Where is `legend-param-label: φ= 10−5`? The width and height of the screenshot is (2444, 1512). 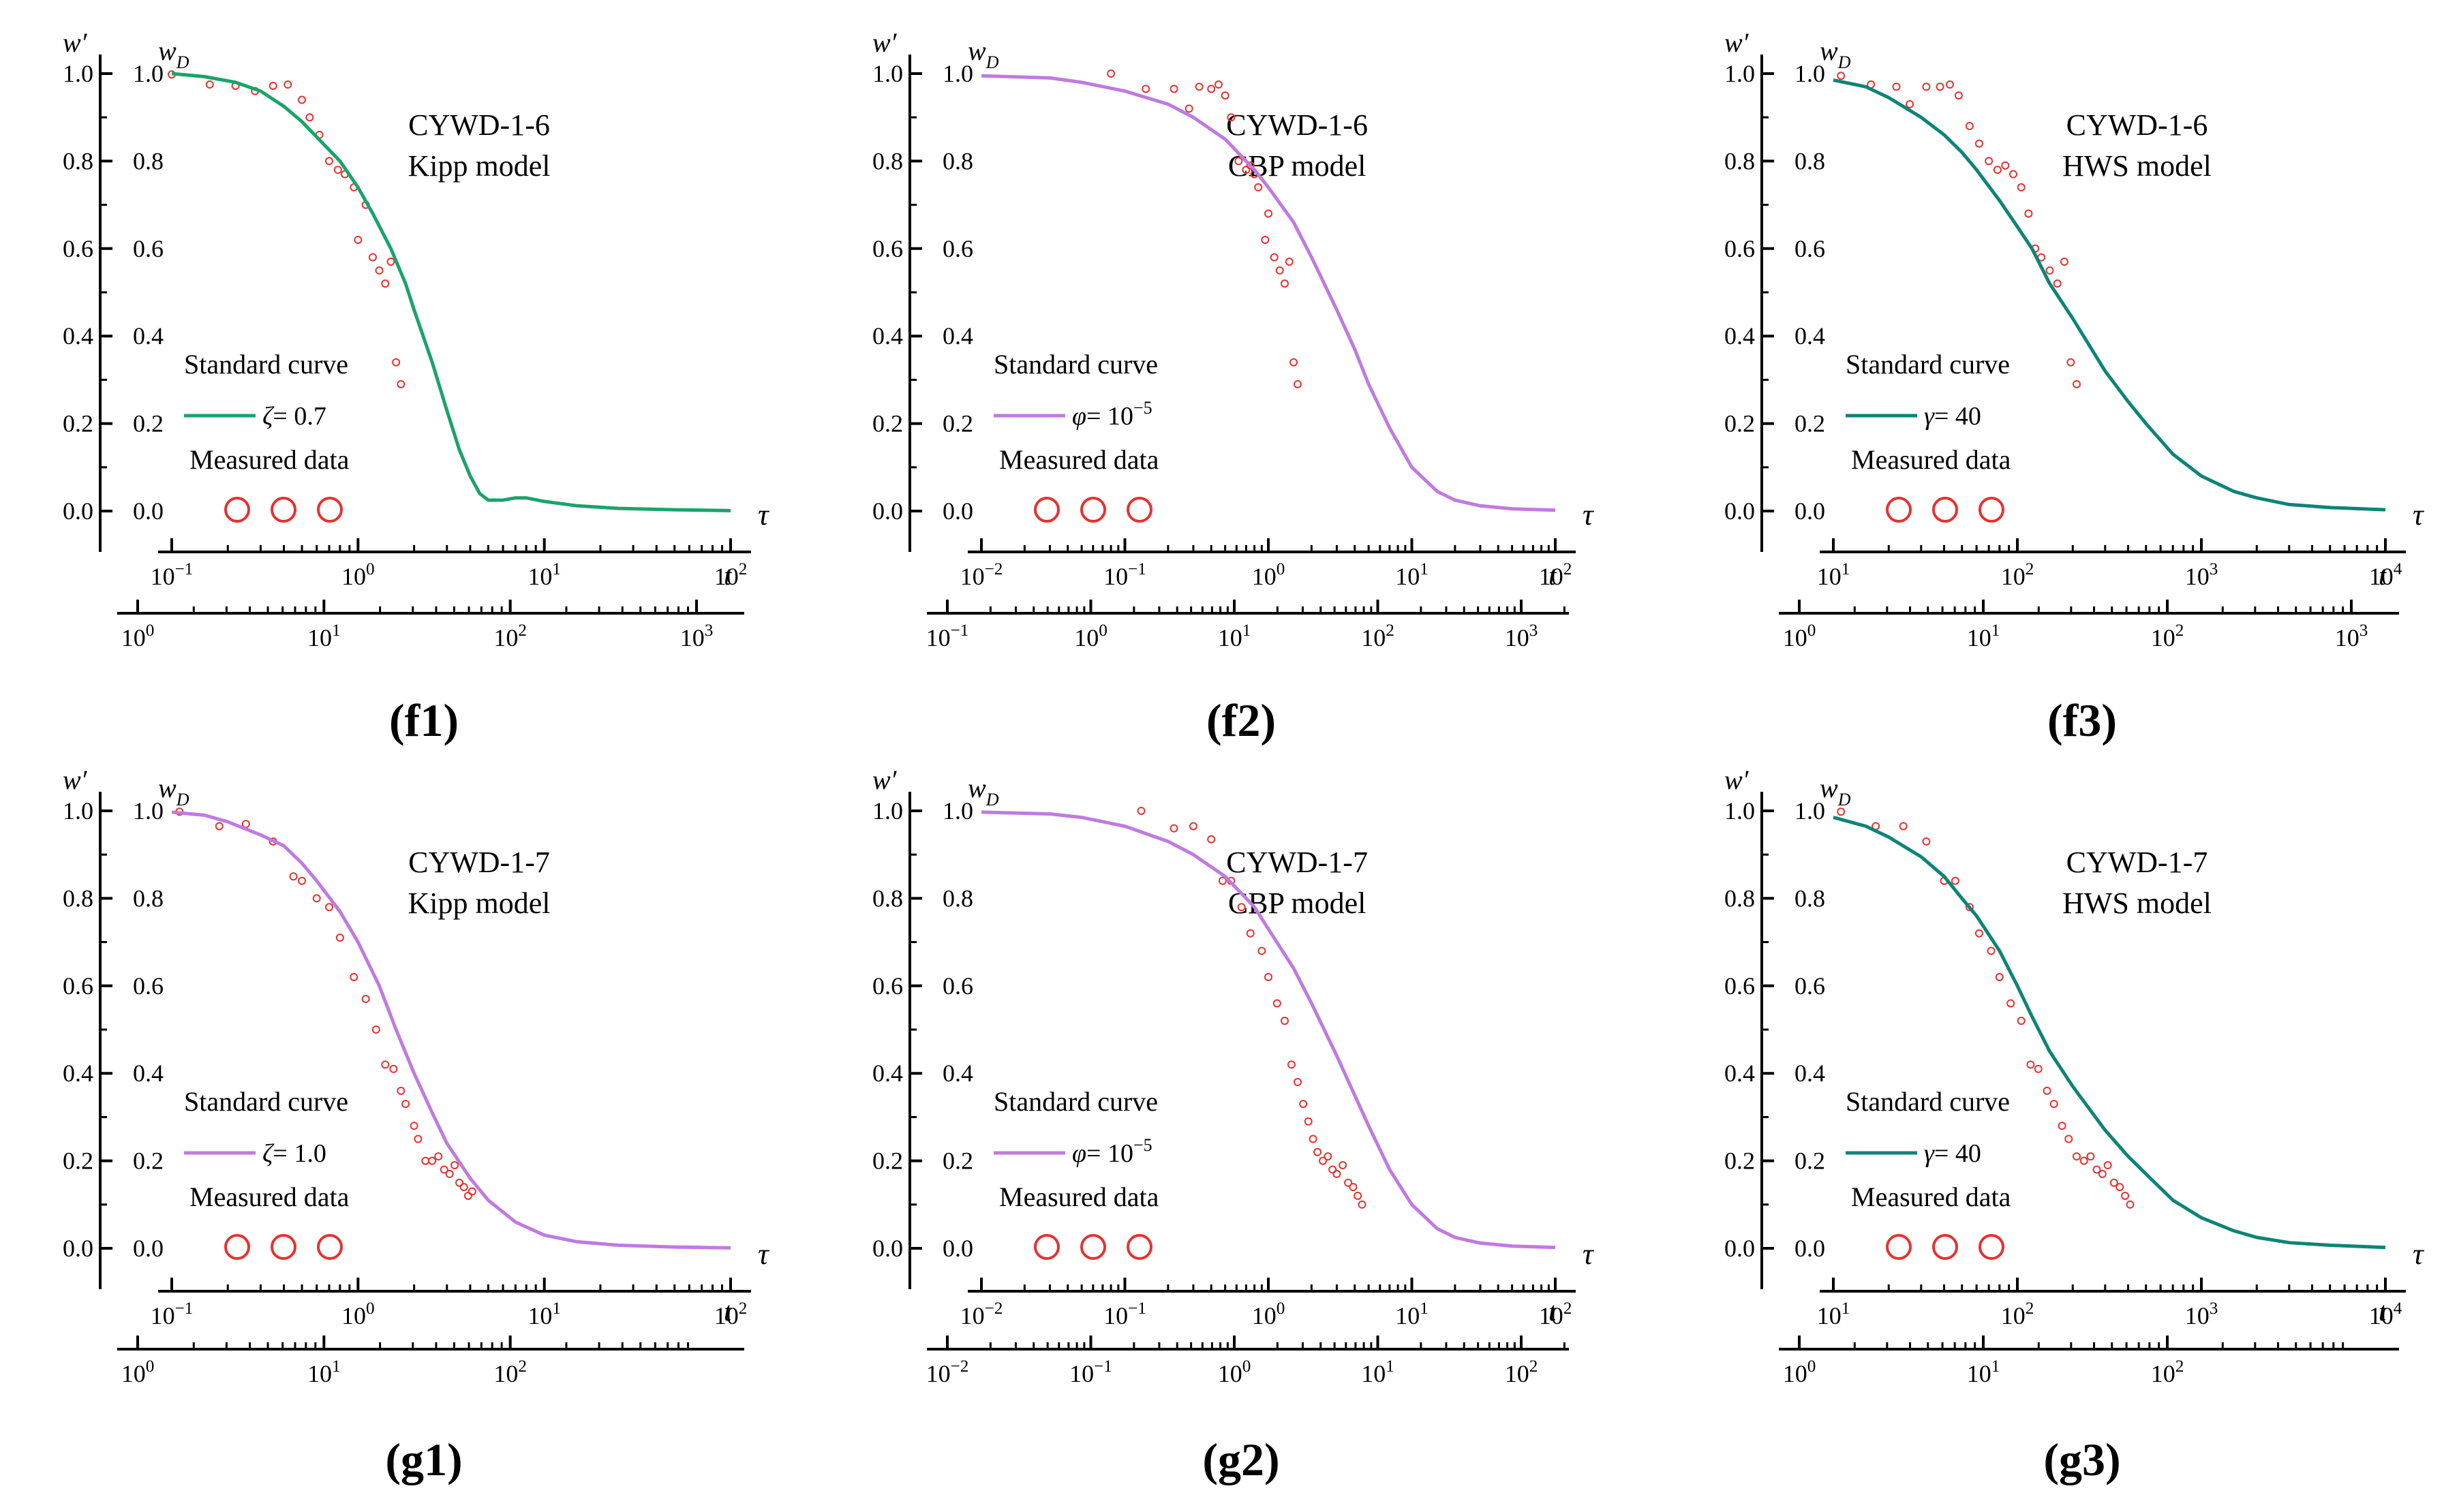
legend-param-label: φ= 10−5 is located at coordinates (1112, 414).